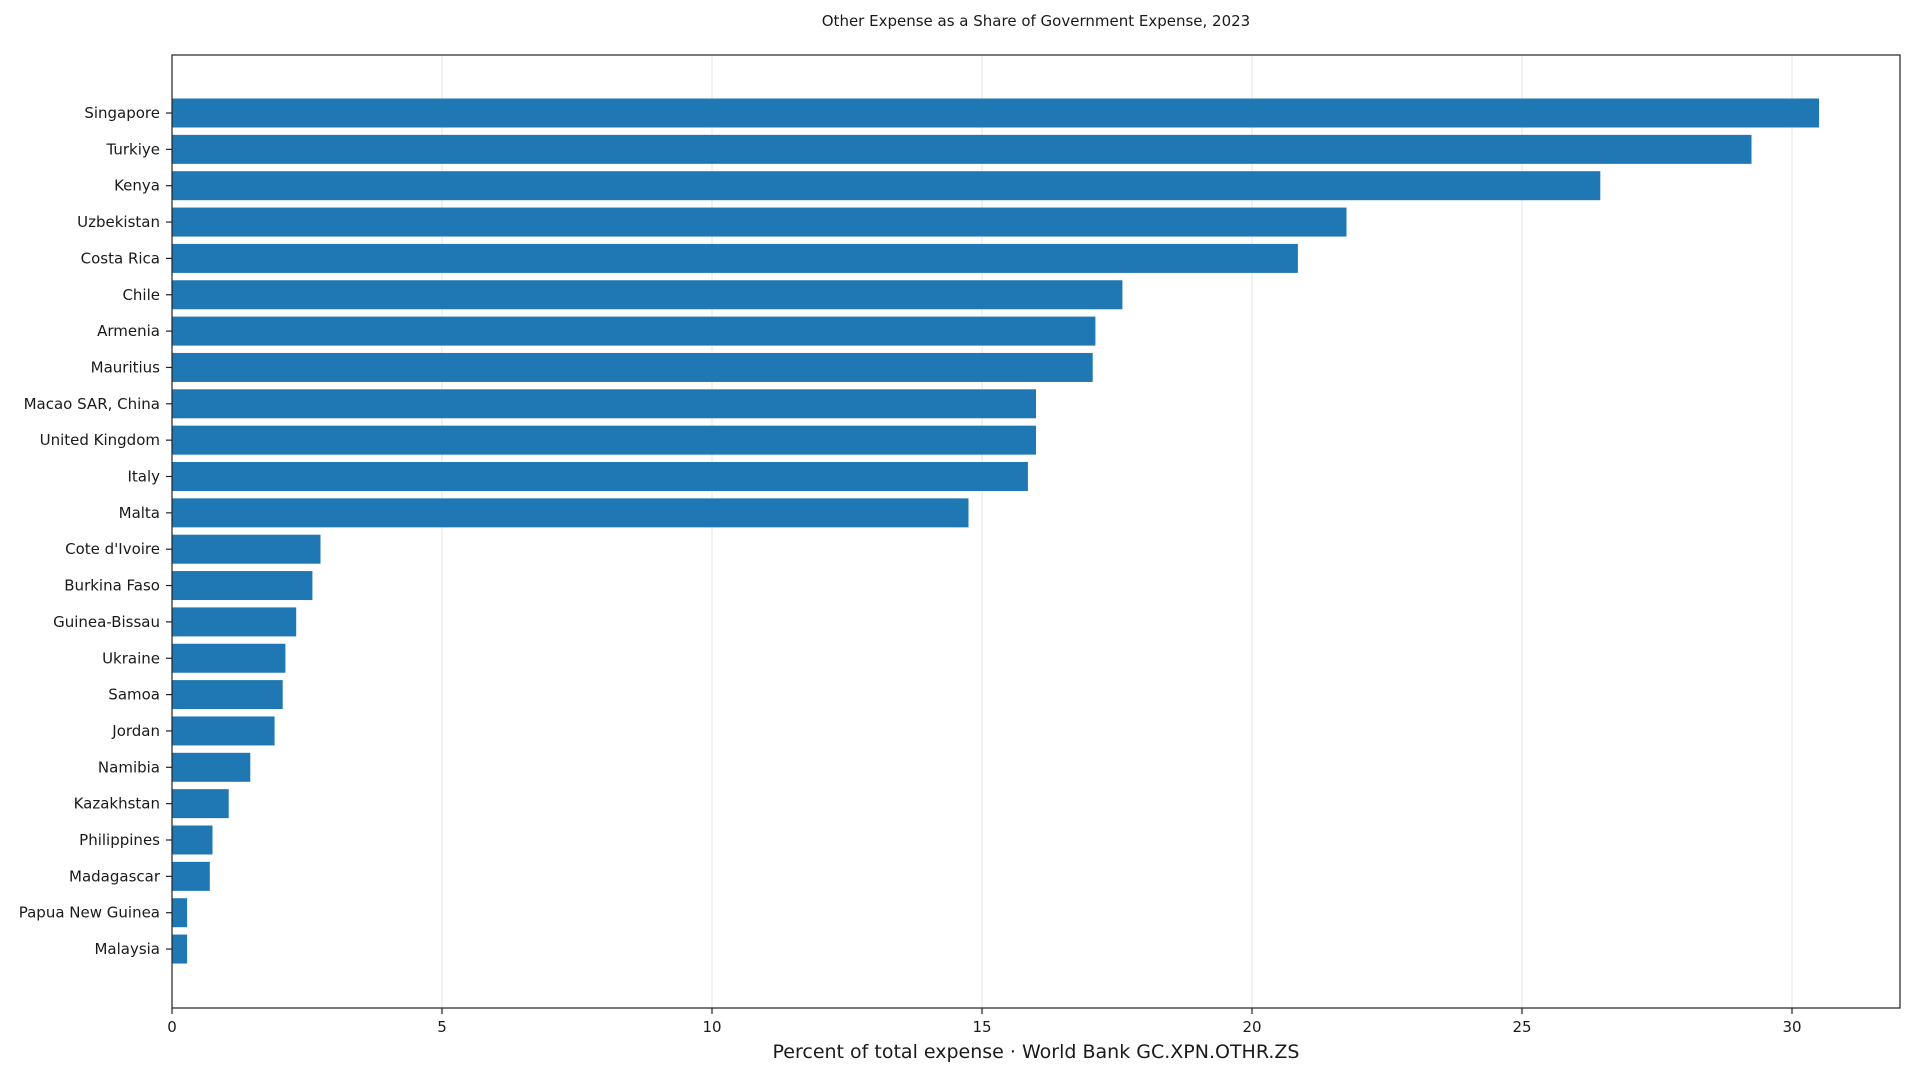 The height and width of the screenshot is (1073, 1907). What do you see at coordinates (132, 149) in the screenshot?
I see `y-category-label: Turkiye` at bounding box center [132, 149].